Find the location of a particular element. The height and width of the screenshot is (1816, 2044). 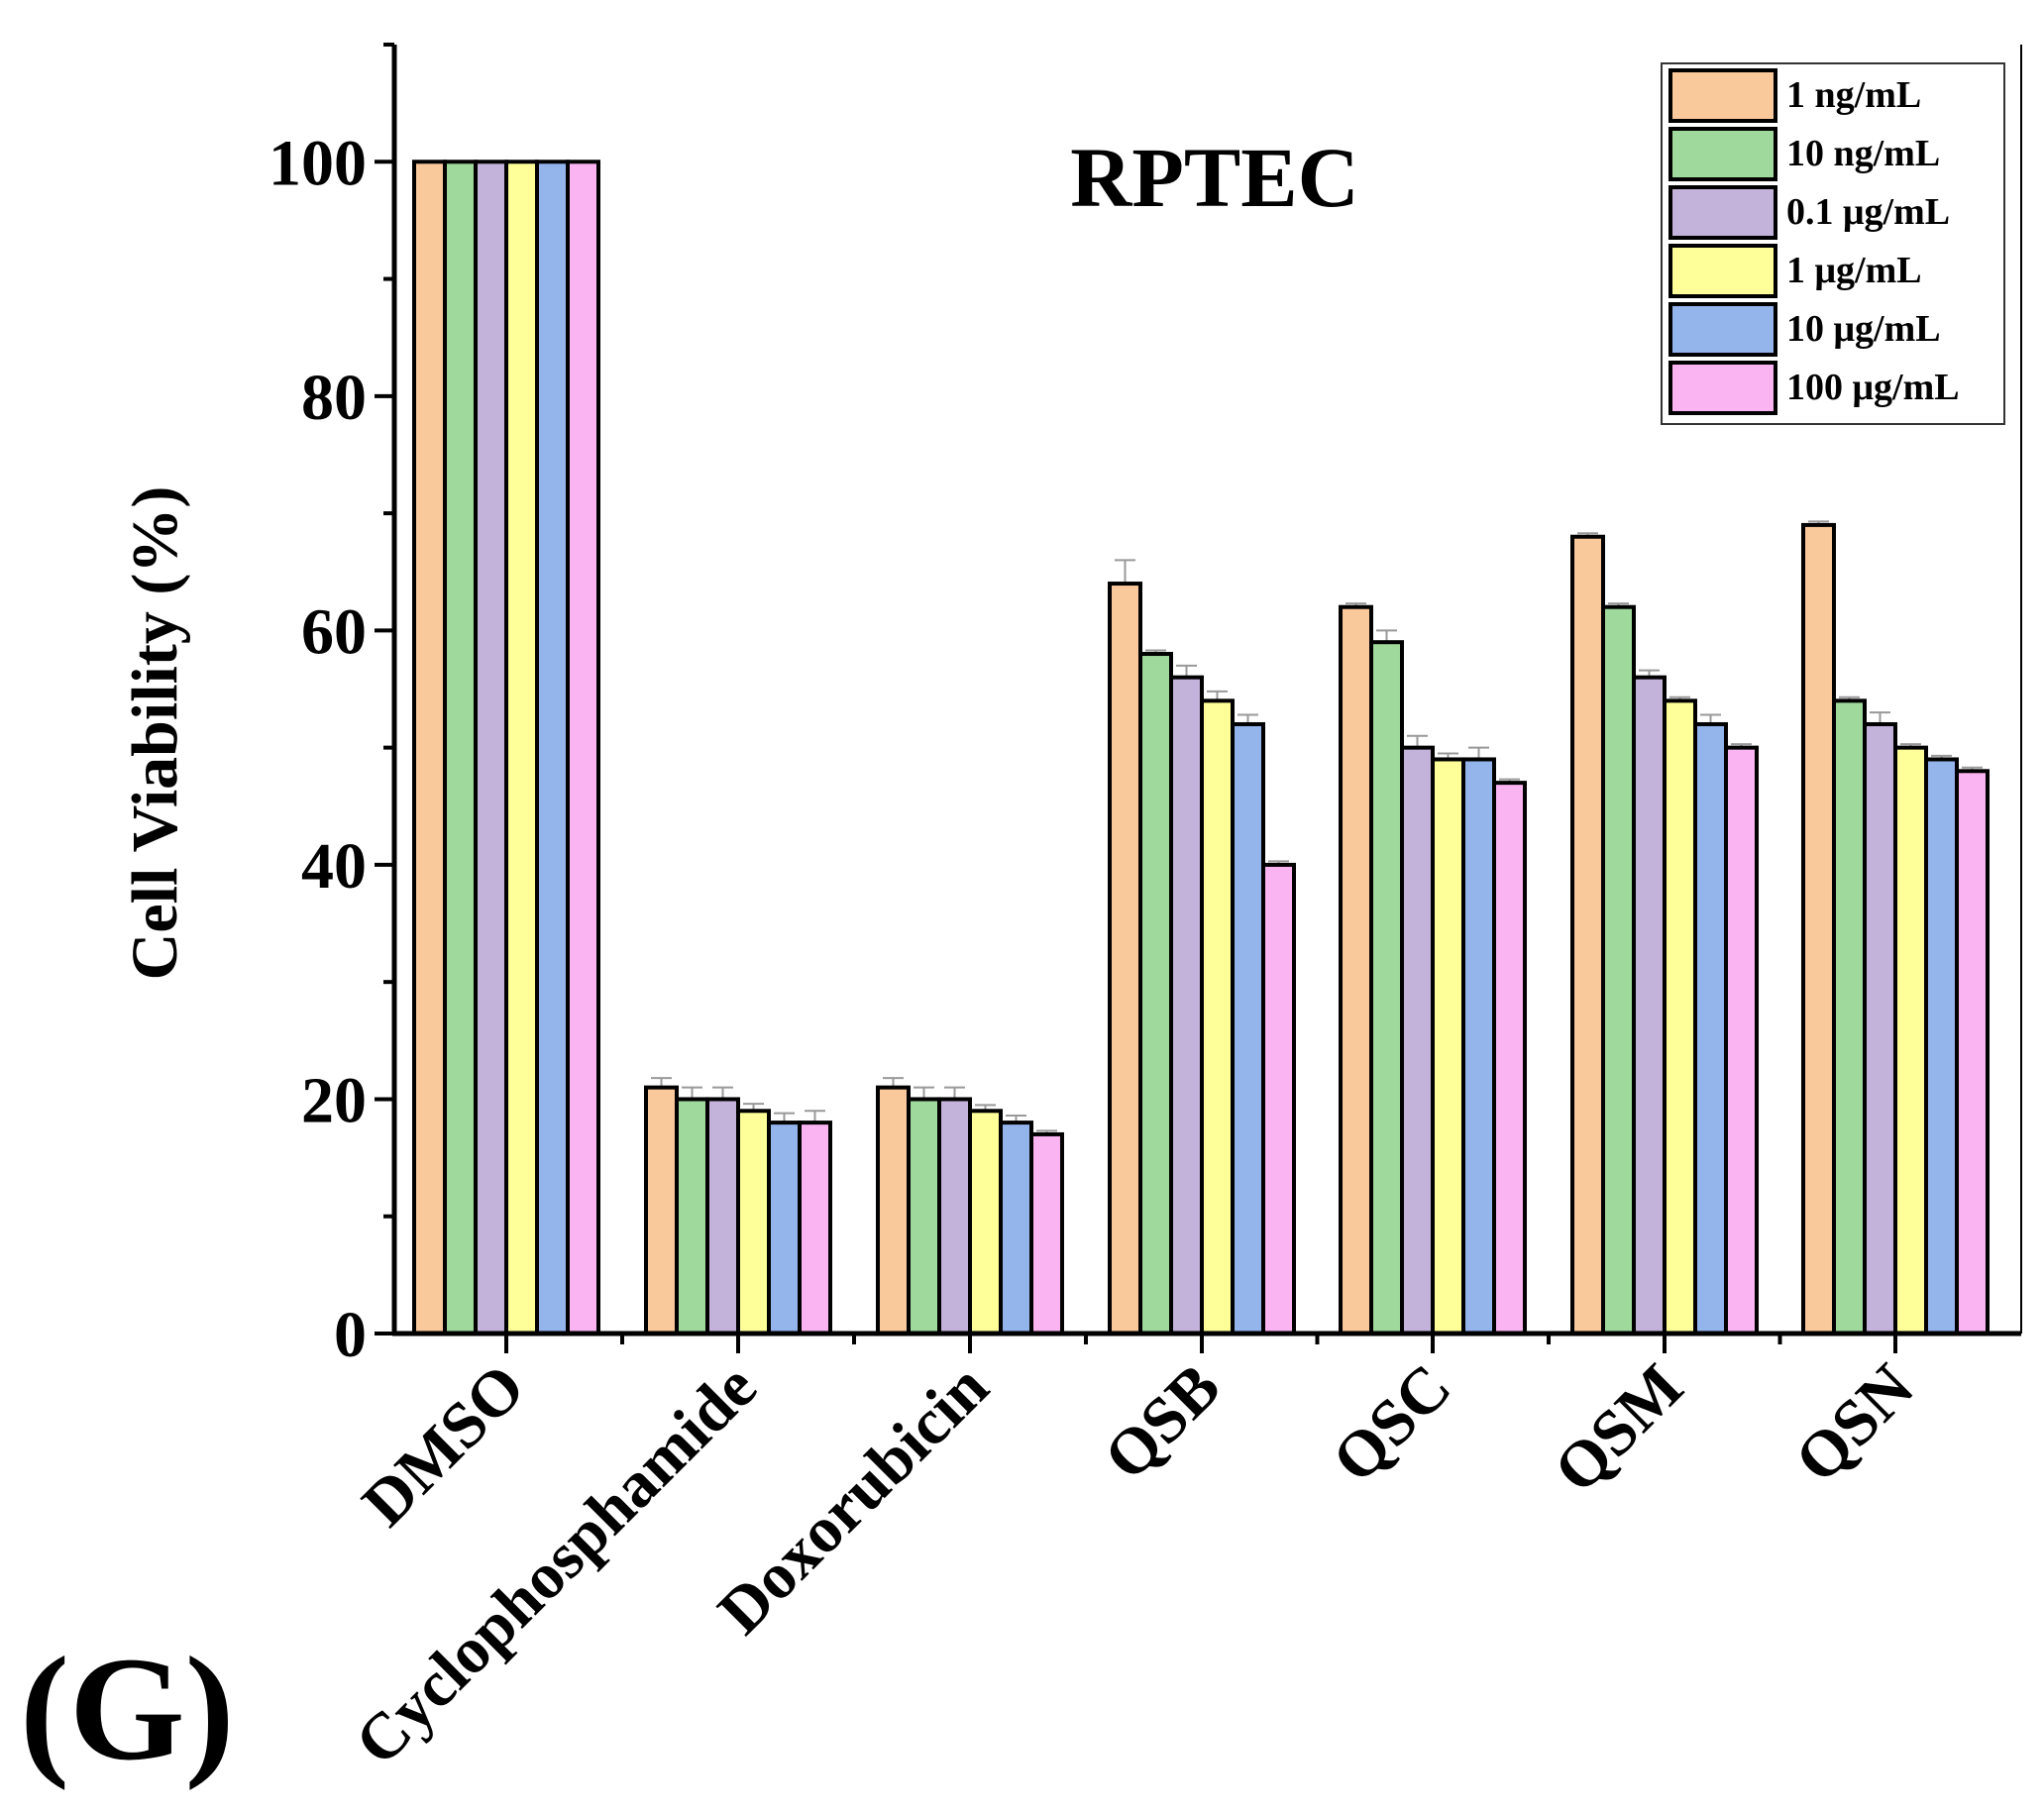

bar-group-qsb is located at coordinates (1202, 948).